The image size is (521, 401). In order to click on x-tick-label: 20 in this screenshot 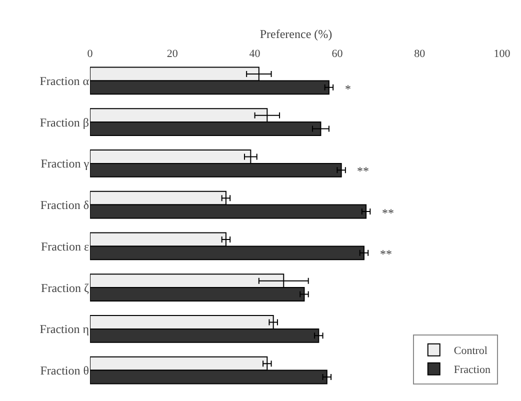, I will do `click(172, 54)`.